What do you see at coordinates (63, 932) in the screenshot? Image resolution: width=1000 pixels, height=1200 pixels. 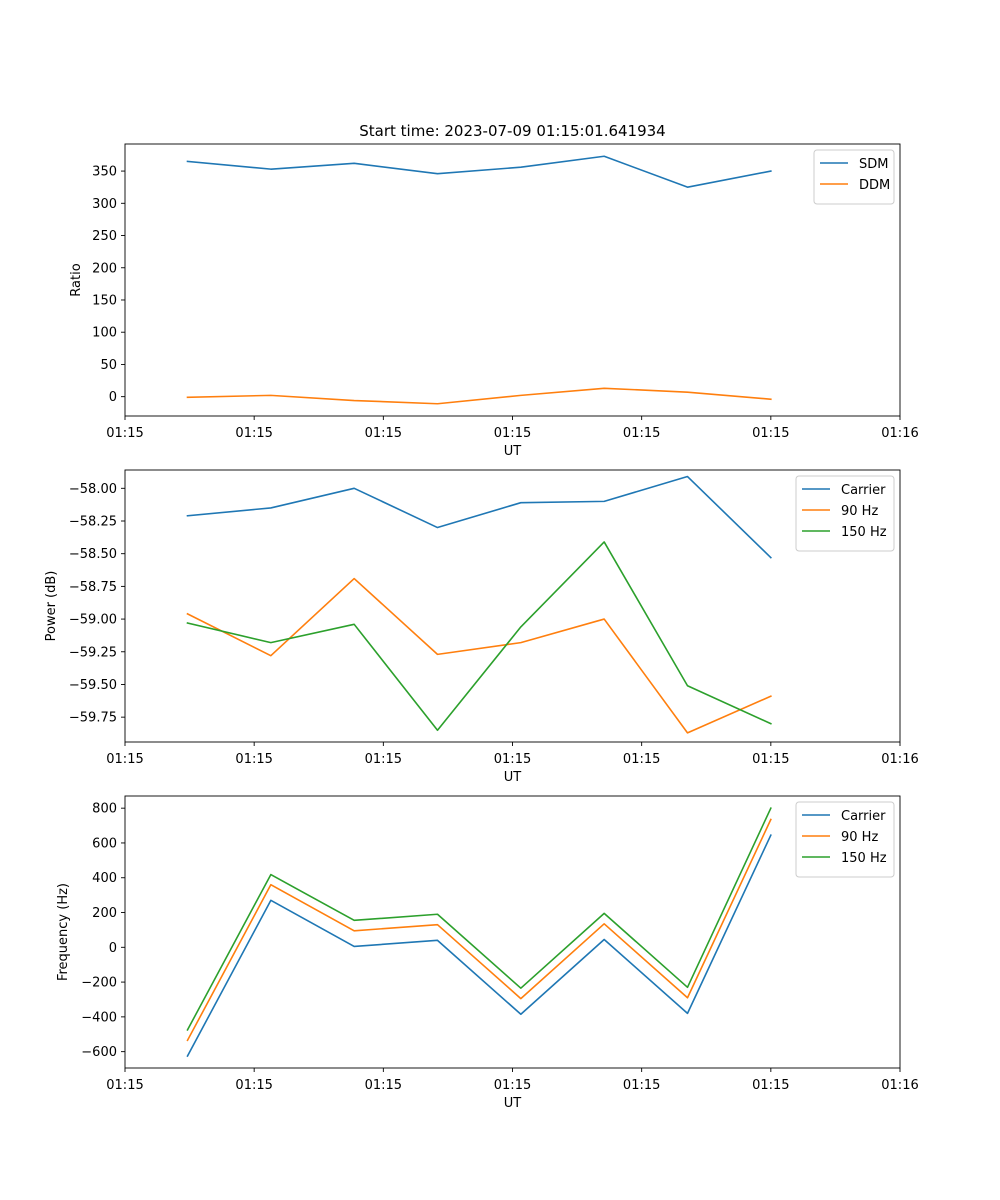 I see `y-axis-label: Frequency (Hz)` at bounding box center [63, 932].